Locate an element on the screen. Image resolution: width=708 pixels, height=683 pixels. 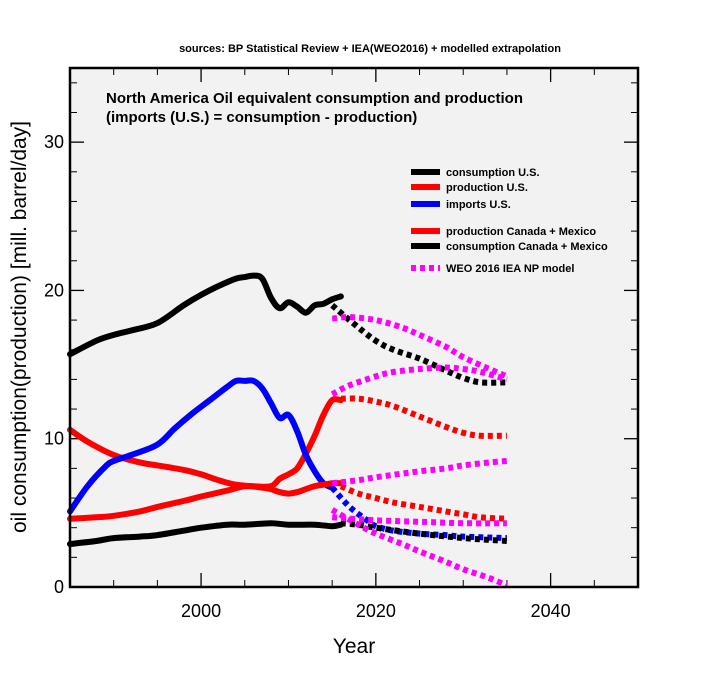
x-tick-label: 2020 is located at coordinates (376, 611).